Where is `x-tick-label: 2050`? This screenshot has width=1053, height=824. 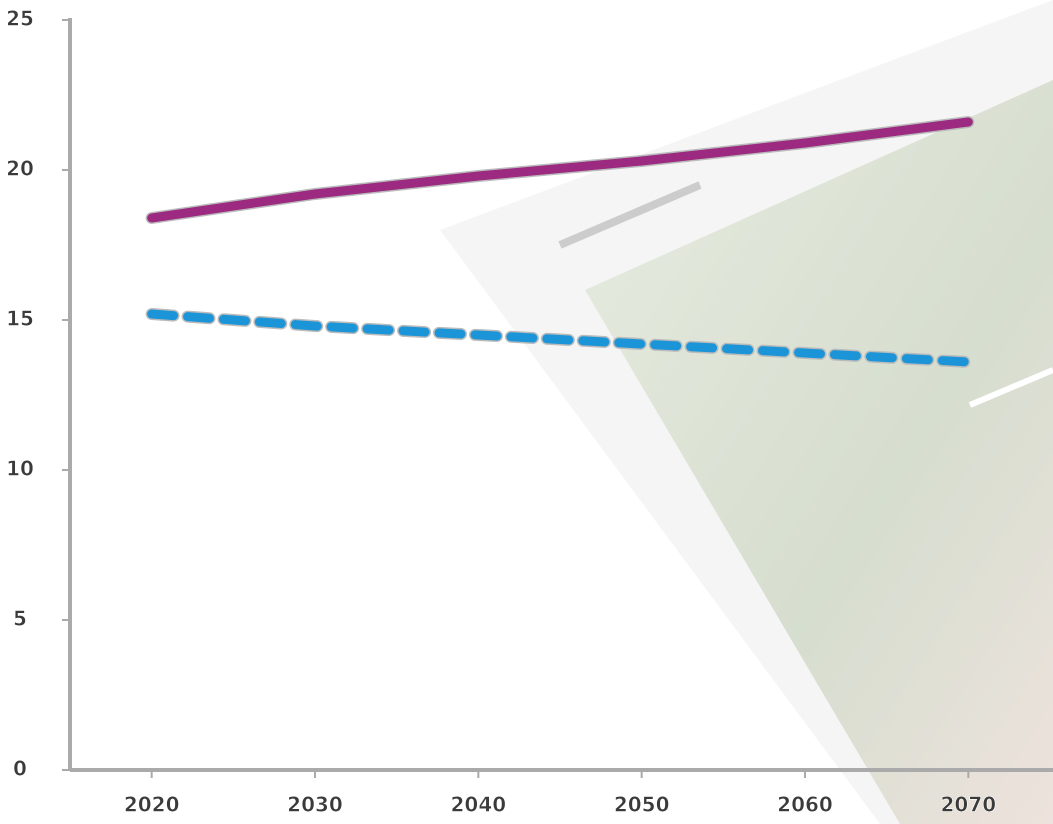 x-tick-label: 2050 is located at coordinates (642, 805).